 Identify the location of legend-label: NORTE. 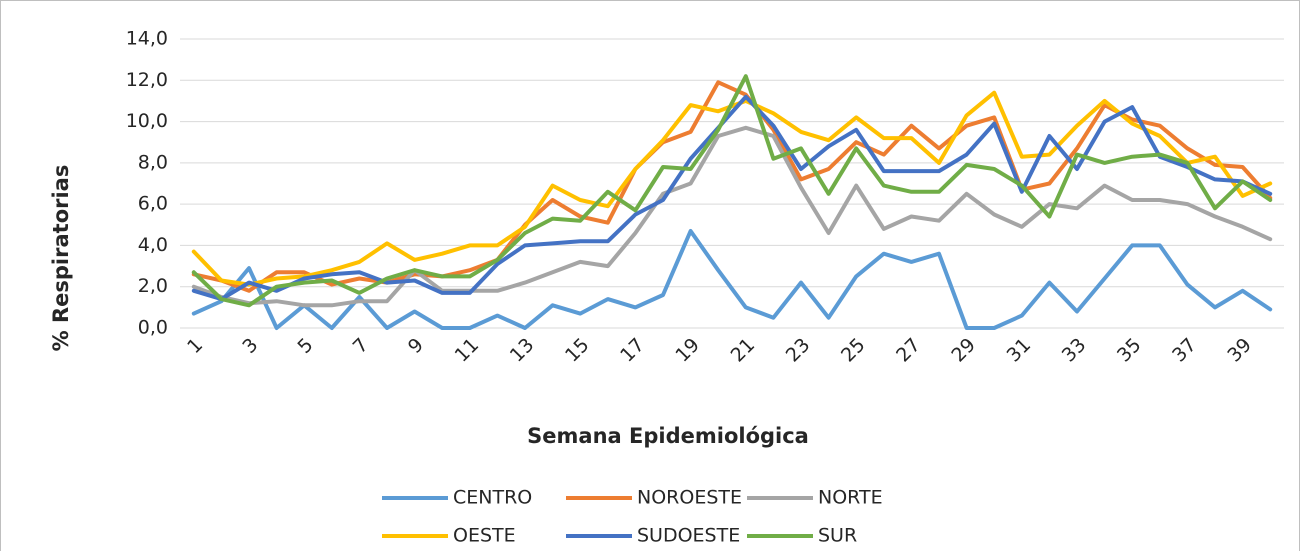
(850, 498).